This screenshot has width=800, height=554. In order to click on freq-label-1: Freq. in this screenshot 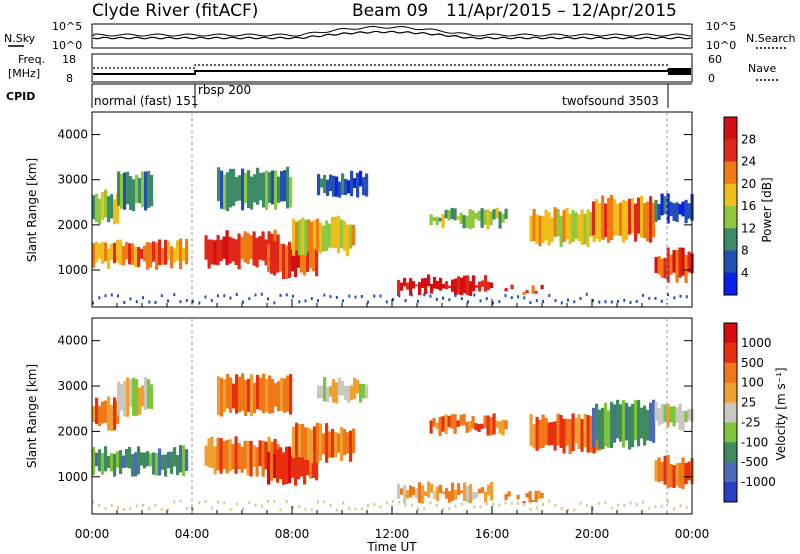, I will do `click(31, 59)`.